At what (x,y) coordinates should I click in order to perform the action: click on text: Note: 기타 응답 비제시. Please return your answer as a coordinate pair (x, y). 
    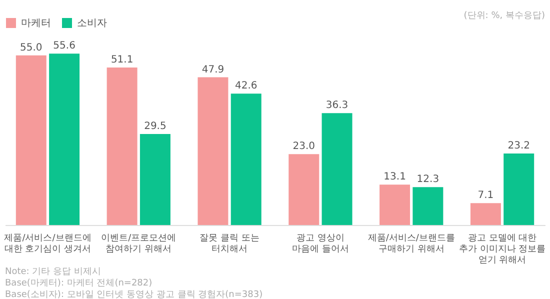
    Looking at the image, I should click on (53, 272).